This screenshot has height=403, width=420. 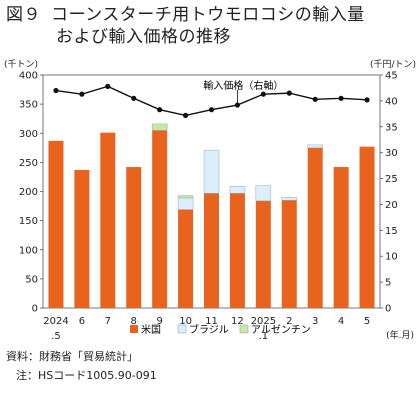 I want to click on x-tick-label: 6, so click(x=82, y=321).